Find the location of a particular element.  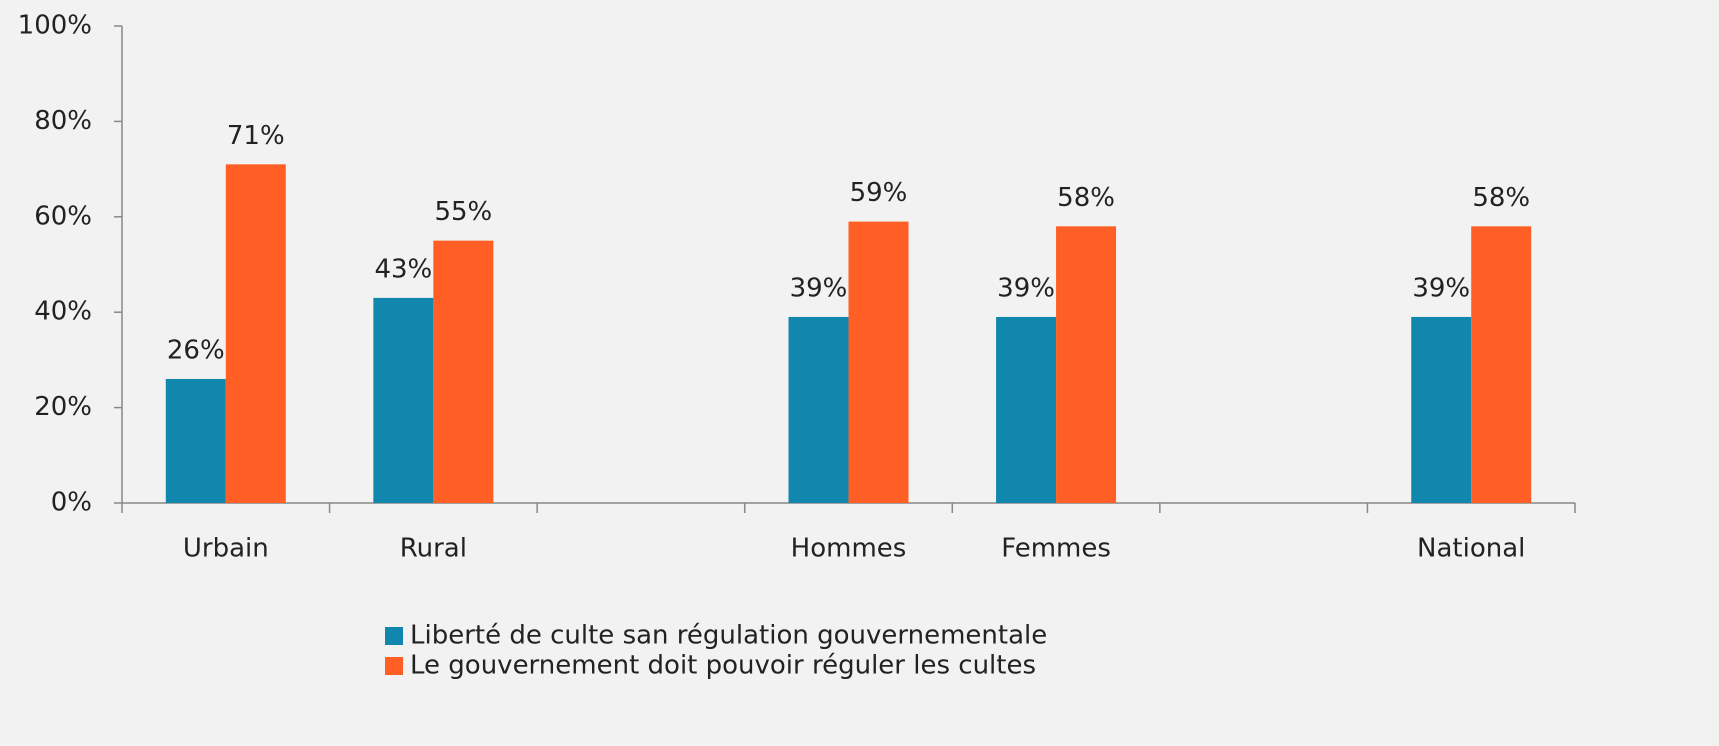

y-tick-label: 80% is located at coordinates (63, 121).